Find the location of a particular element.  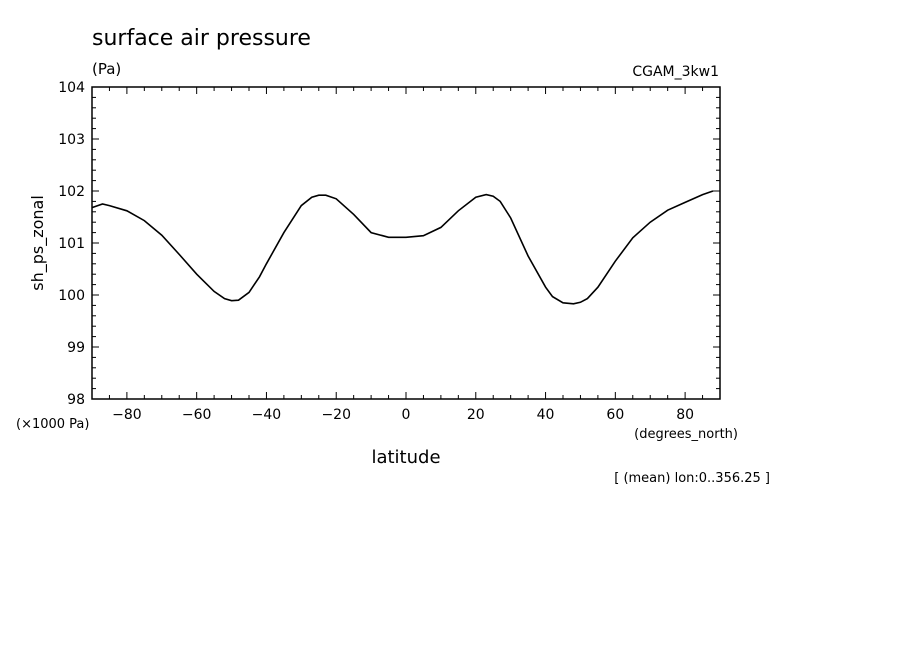

averaging-note: [ (mean) lon:0..356.25 ] is located at coordinates (692, 478).